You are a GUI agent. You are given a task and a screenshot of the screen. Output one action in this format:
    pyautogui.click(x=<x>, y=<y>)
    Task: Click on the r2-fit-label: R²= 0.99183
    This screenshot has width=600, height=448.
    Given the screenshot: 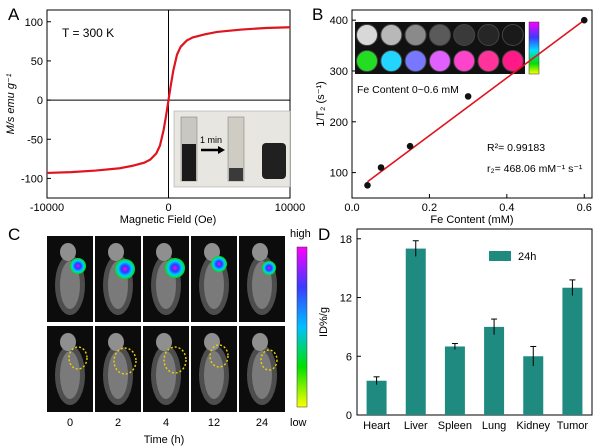 What is the action you would take?
    pyautogui.click(x=516, y=148)
    